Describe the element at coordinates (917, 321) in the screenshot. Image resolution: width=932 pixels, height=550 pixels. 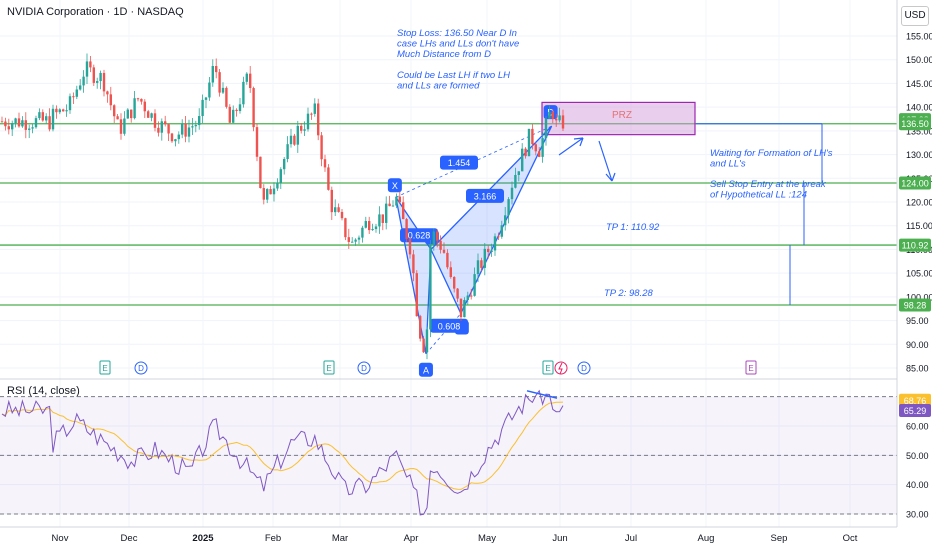
I see `price-tick-label: 95.00` at that location.